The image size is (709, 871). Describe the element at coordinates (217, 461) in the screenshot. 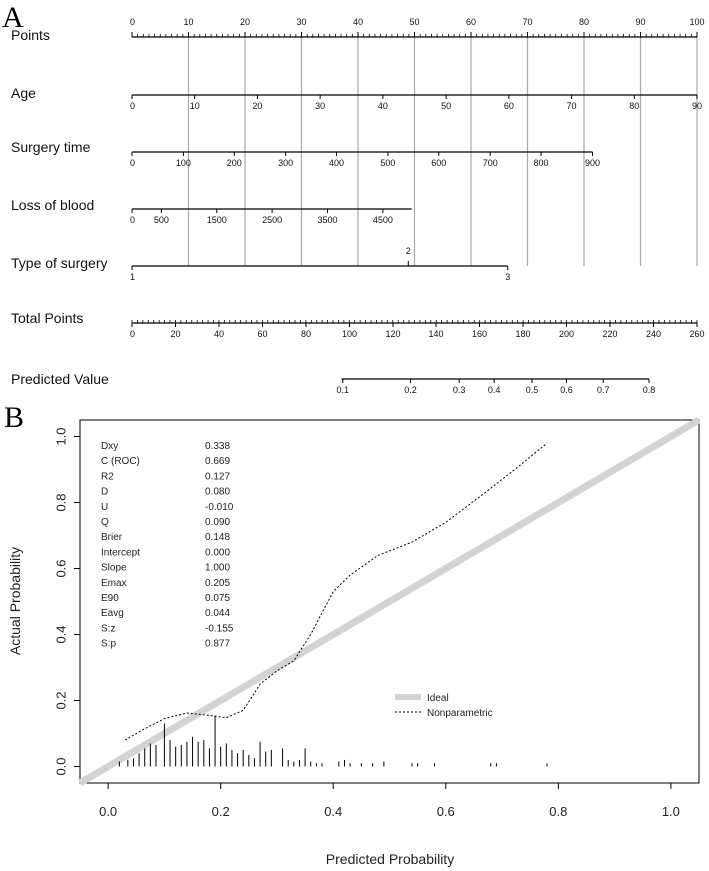

I see `stat-value: 0.669` at that location.